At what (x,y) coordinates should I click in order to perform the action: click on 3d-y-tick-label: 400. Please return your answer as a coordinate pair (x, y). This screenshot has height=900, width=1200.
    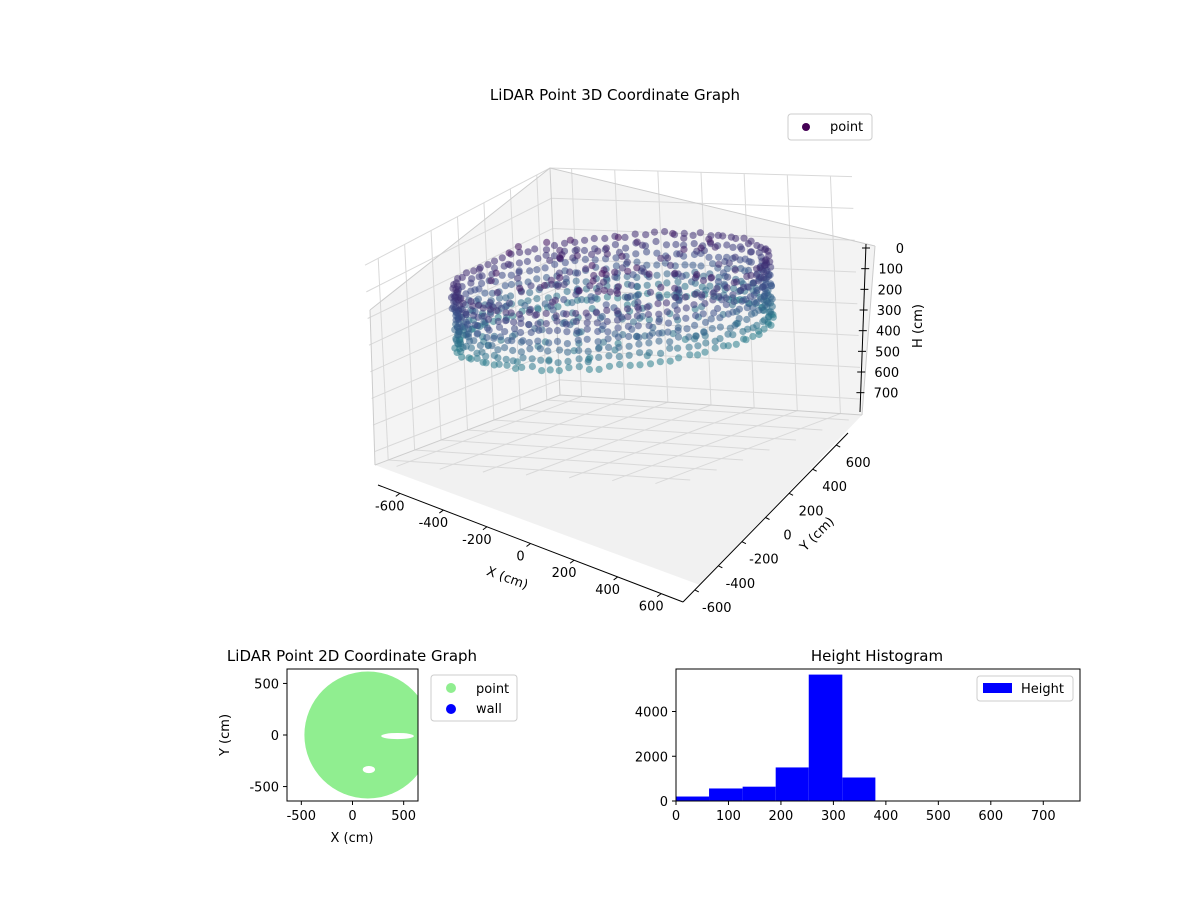
    Looking at the image, I should click on (834, 487).